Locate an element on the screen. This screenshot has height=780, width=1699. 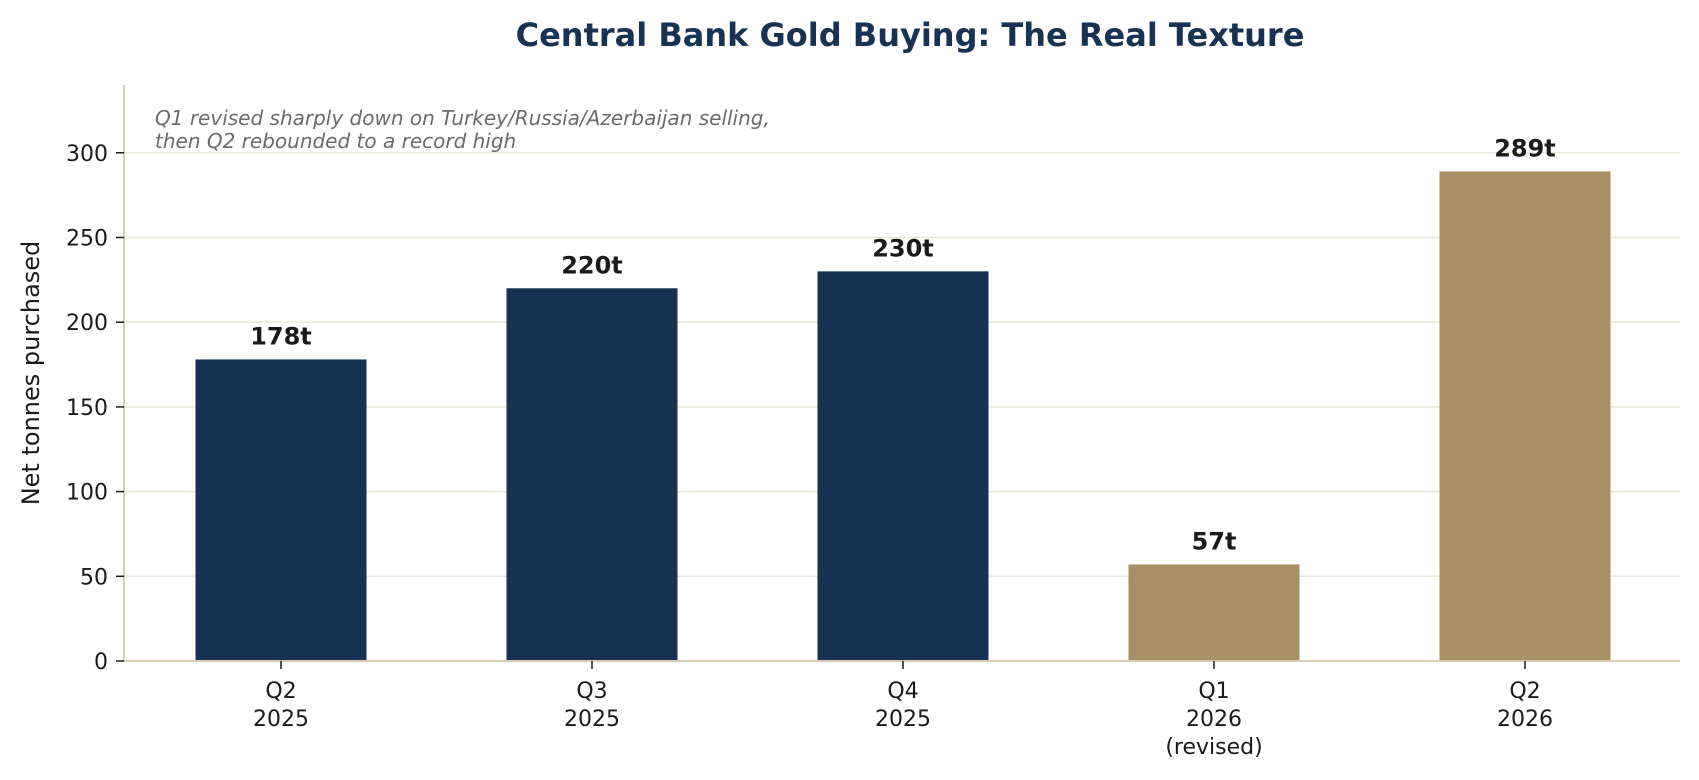
data-label: 230t is located at coordinates (903, 248).